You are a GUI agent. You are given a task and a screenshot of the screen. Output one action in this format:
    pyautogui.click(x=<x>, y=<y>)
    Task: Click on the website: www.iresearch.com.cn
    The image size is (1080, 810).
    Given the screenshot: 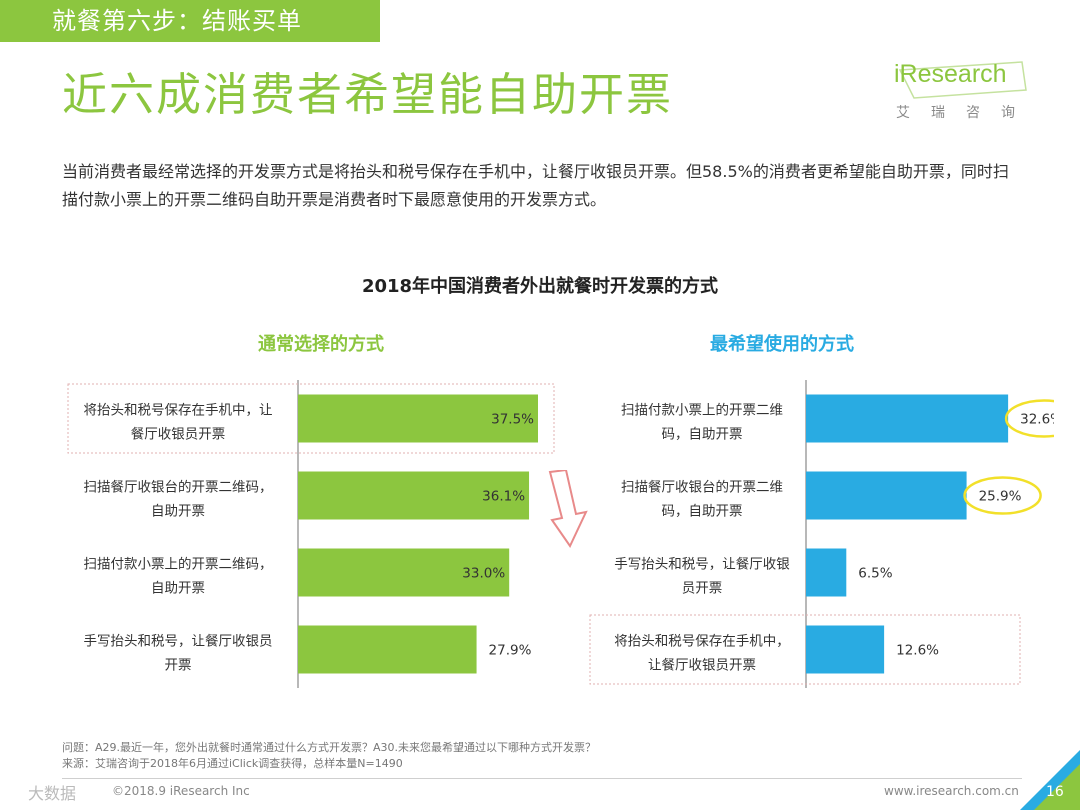 What is the action you would take?
    pyautogui.click(x=951, y=791)
    